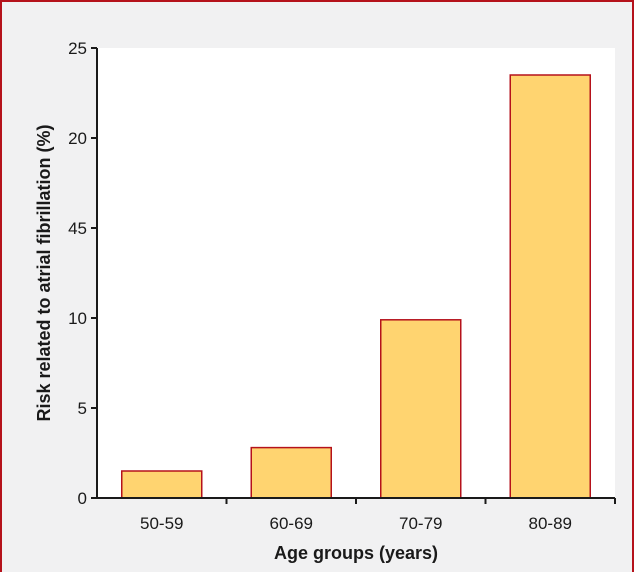 This screenshot has height=574, width=634. I want to click on y-tick-label: 25, so click(77, 48).